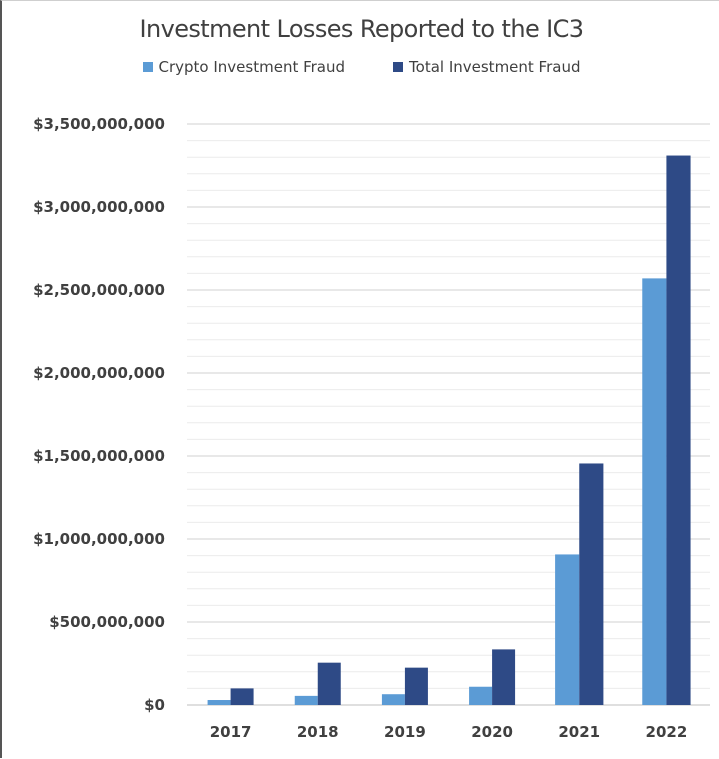  Describe the element at coordinates (398, 67) in the screenshot. I see `legend-swatch-total` at that location.